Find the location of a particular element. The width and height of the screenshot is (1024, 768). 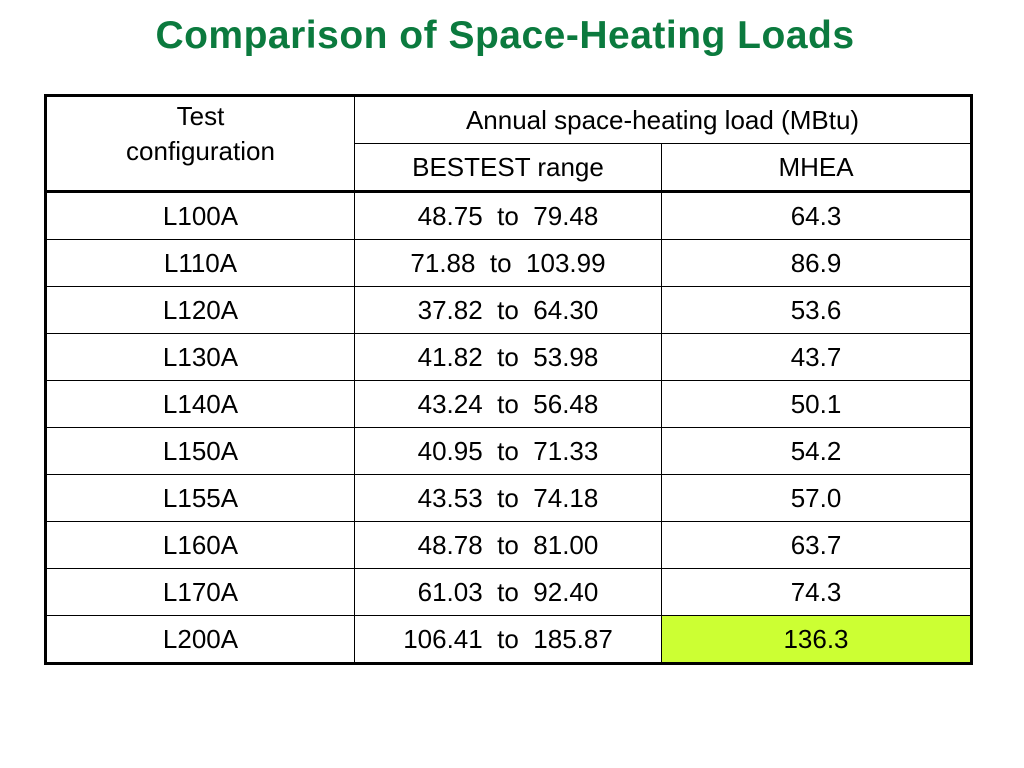

cell-config: L100A is located at coordinates (200, 215).